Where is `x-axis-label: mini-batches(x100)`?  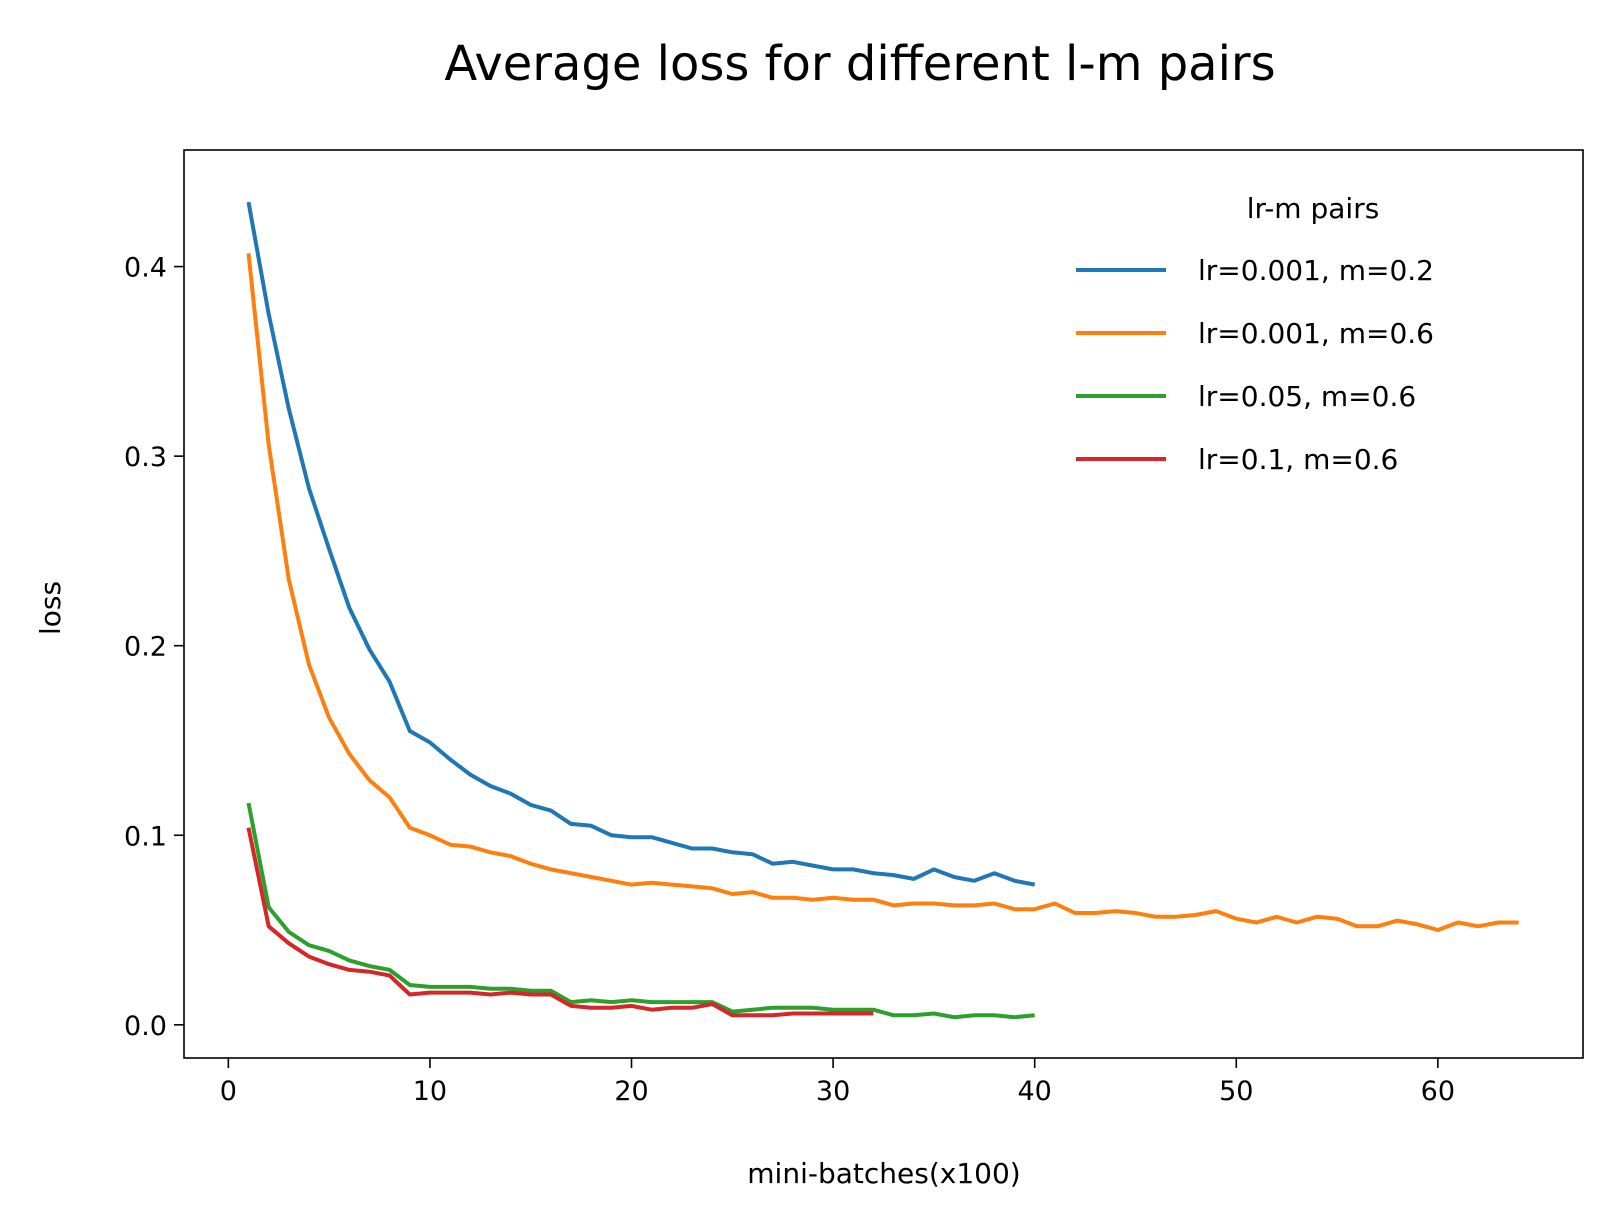
x-axis-label: mini-batches(x100) is located at coordinates (883, 1173).